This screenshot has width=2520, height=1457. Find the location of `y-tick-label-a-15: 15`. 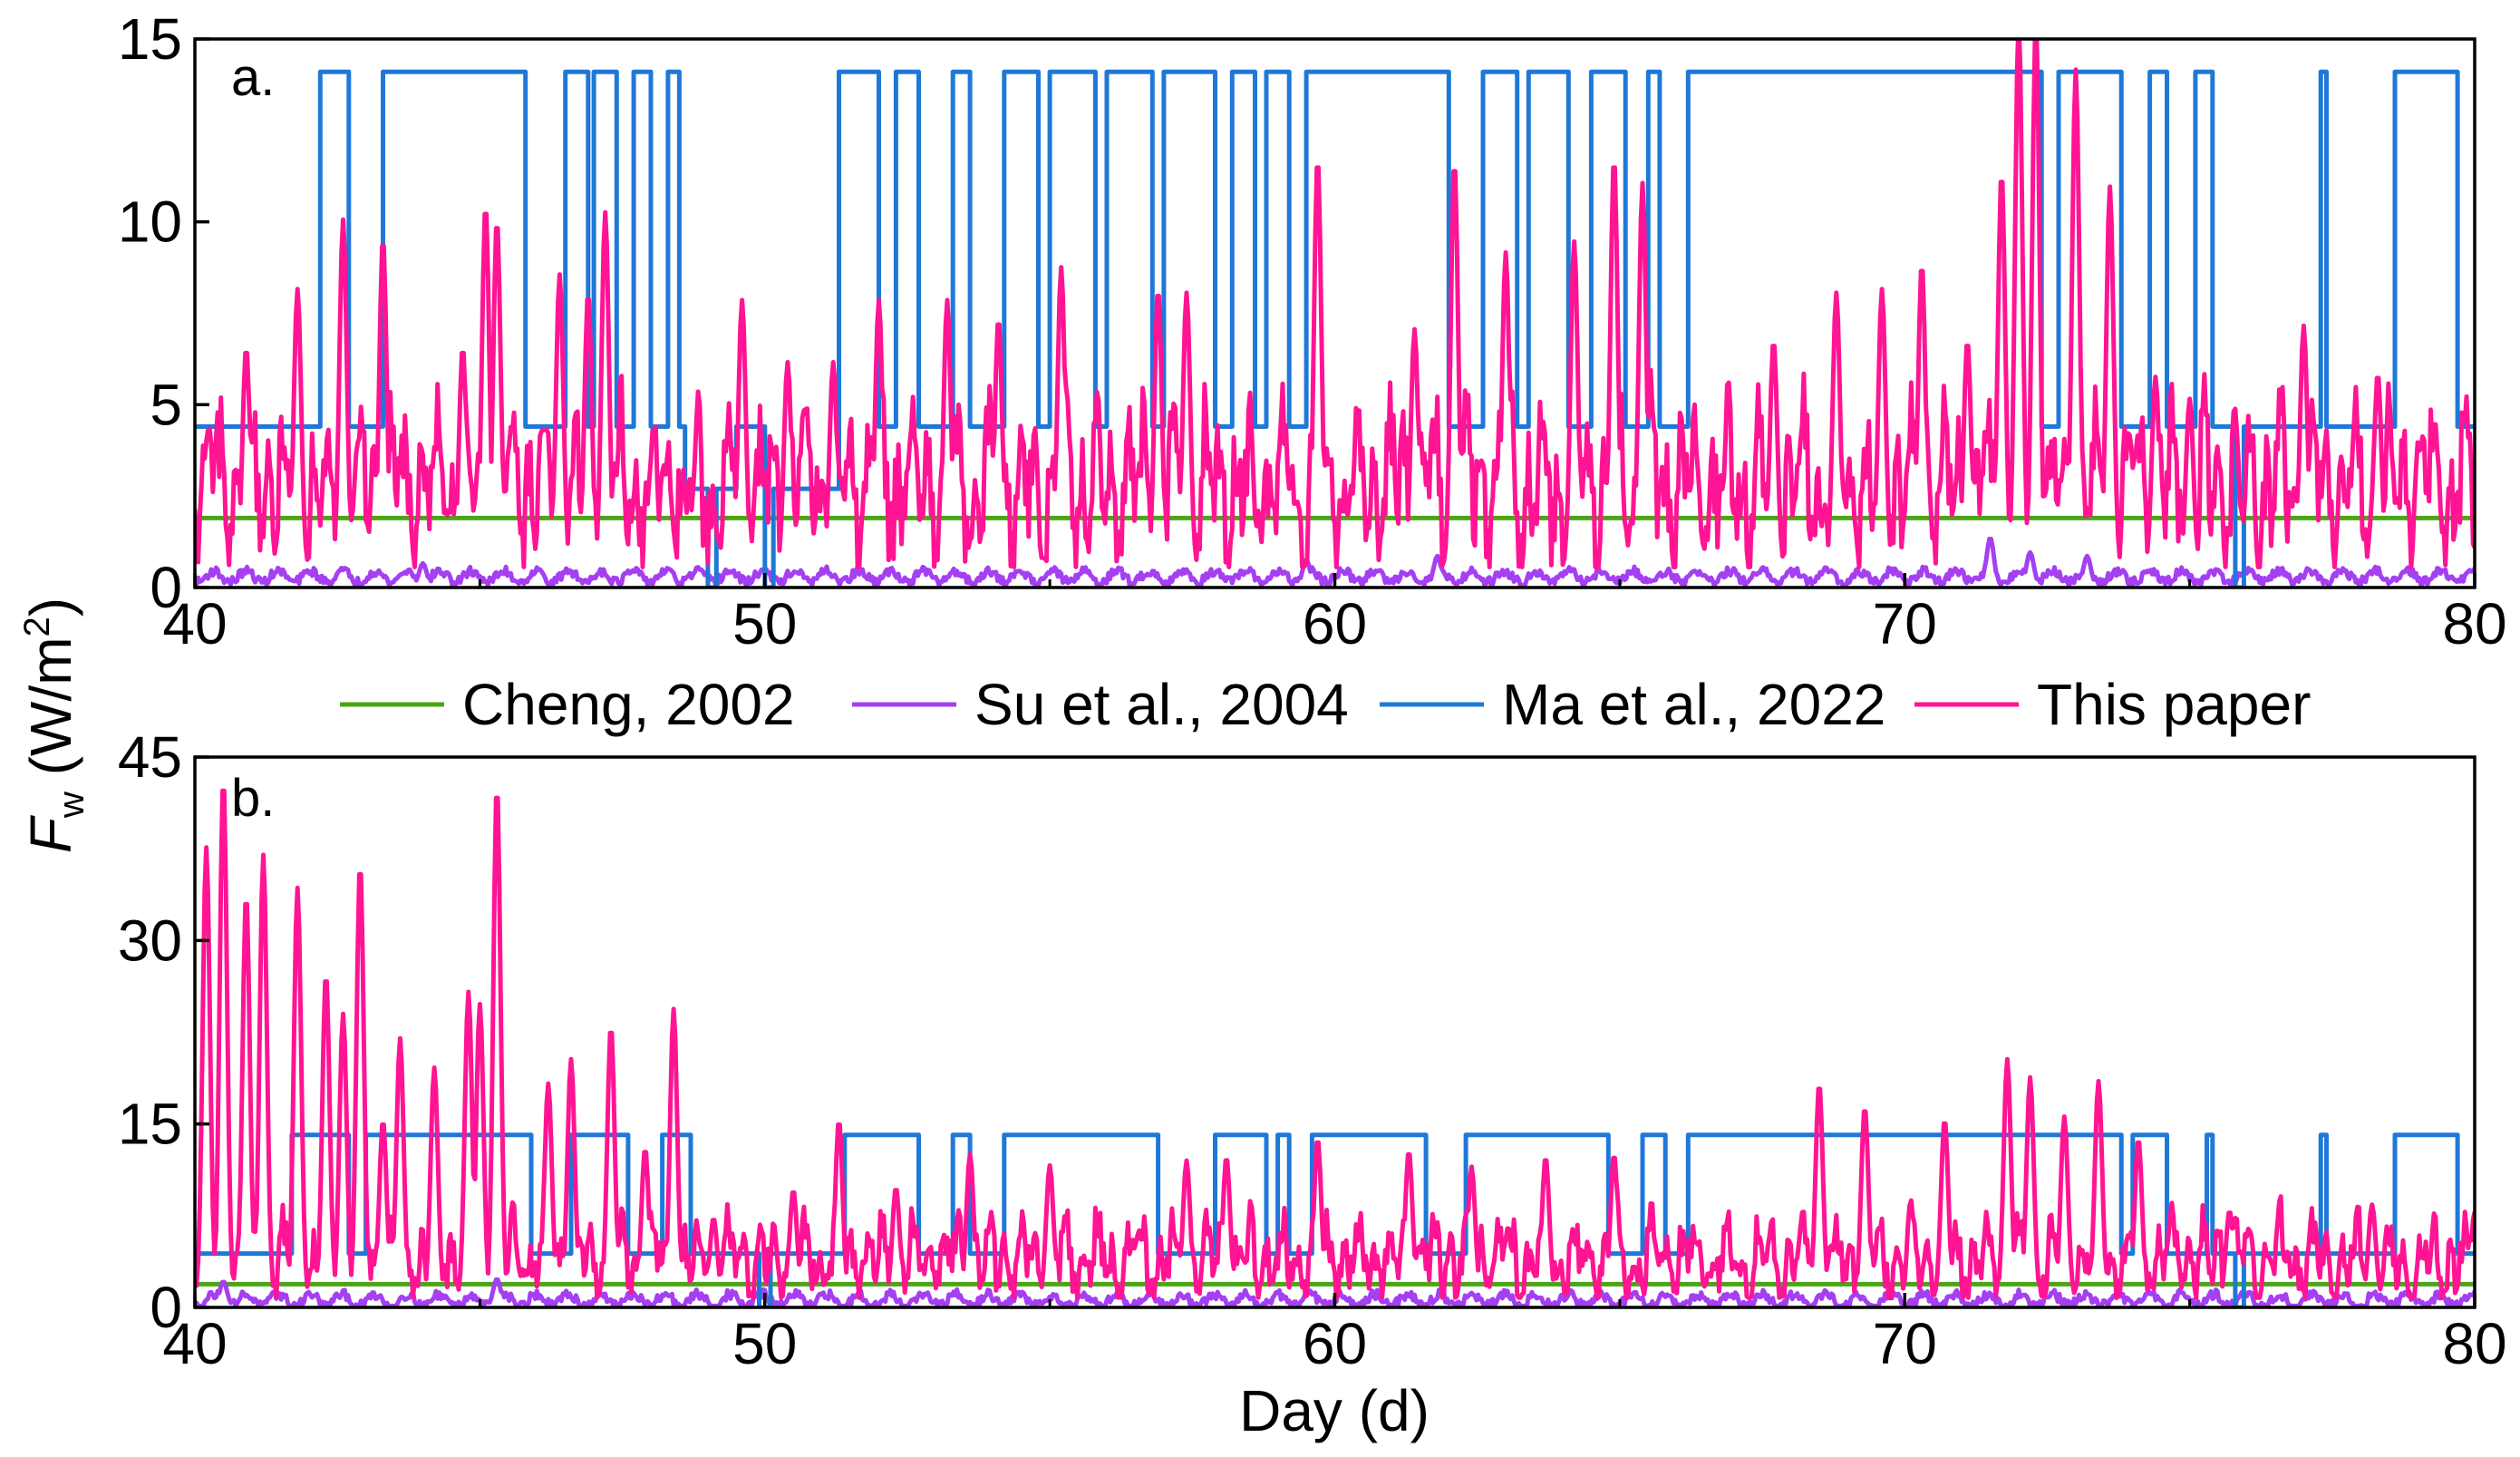

y-tick-label-a-15: 15 is located at coordinates (150, 39).